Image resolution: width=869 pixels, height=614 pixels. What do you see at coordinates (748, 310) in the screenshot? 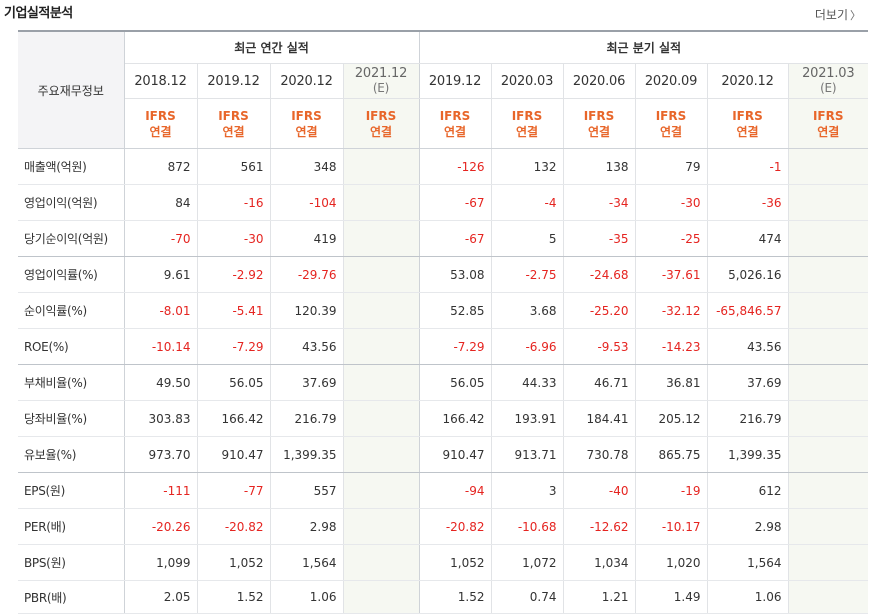
I see `table-cell: -65,846.57` at bounding box center [748, 310].